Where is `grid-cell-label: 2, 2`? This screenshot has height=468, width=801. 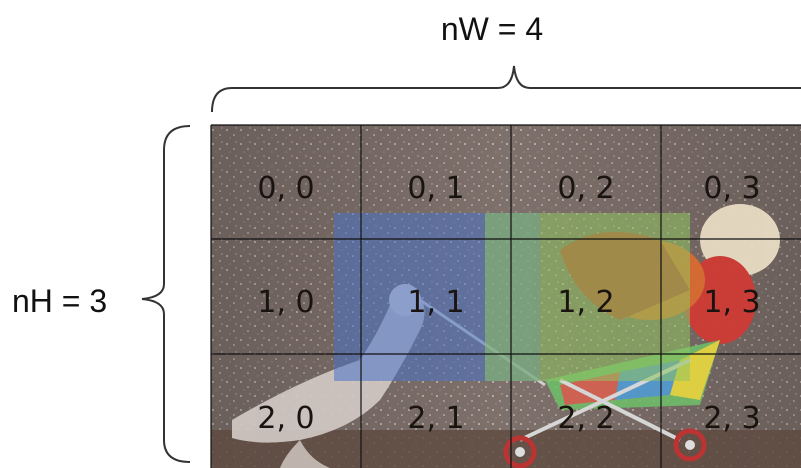
grid-cell-label: 2, 2 is located at coordinates (585, 418).